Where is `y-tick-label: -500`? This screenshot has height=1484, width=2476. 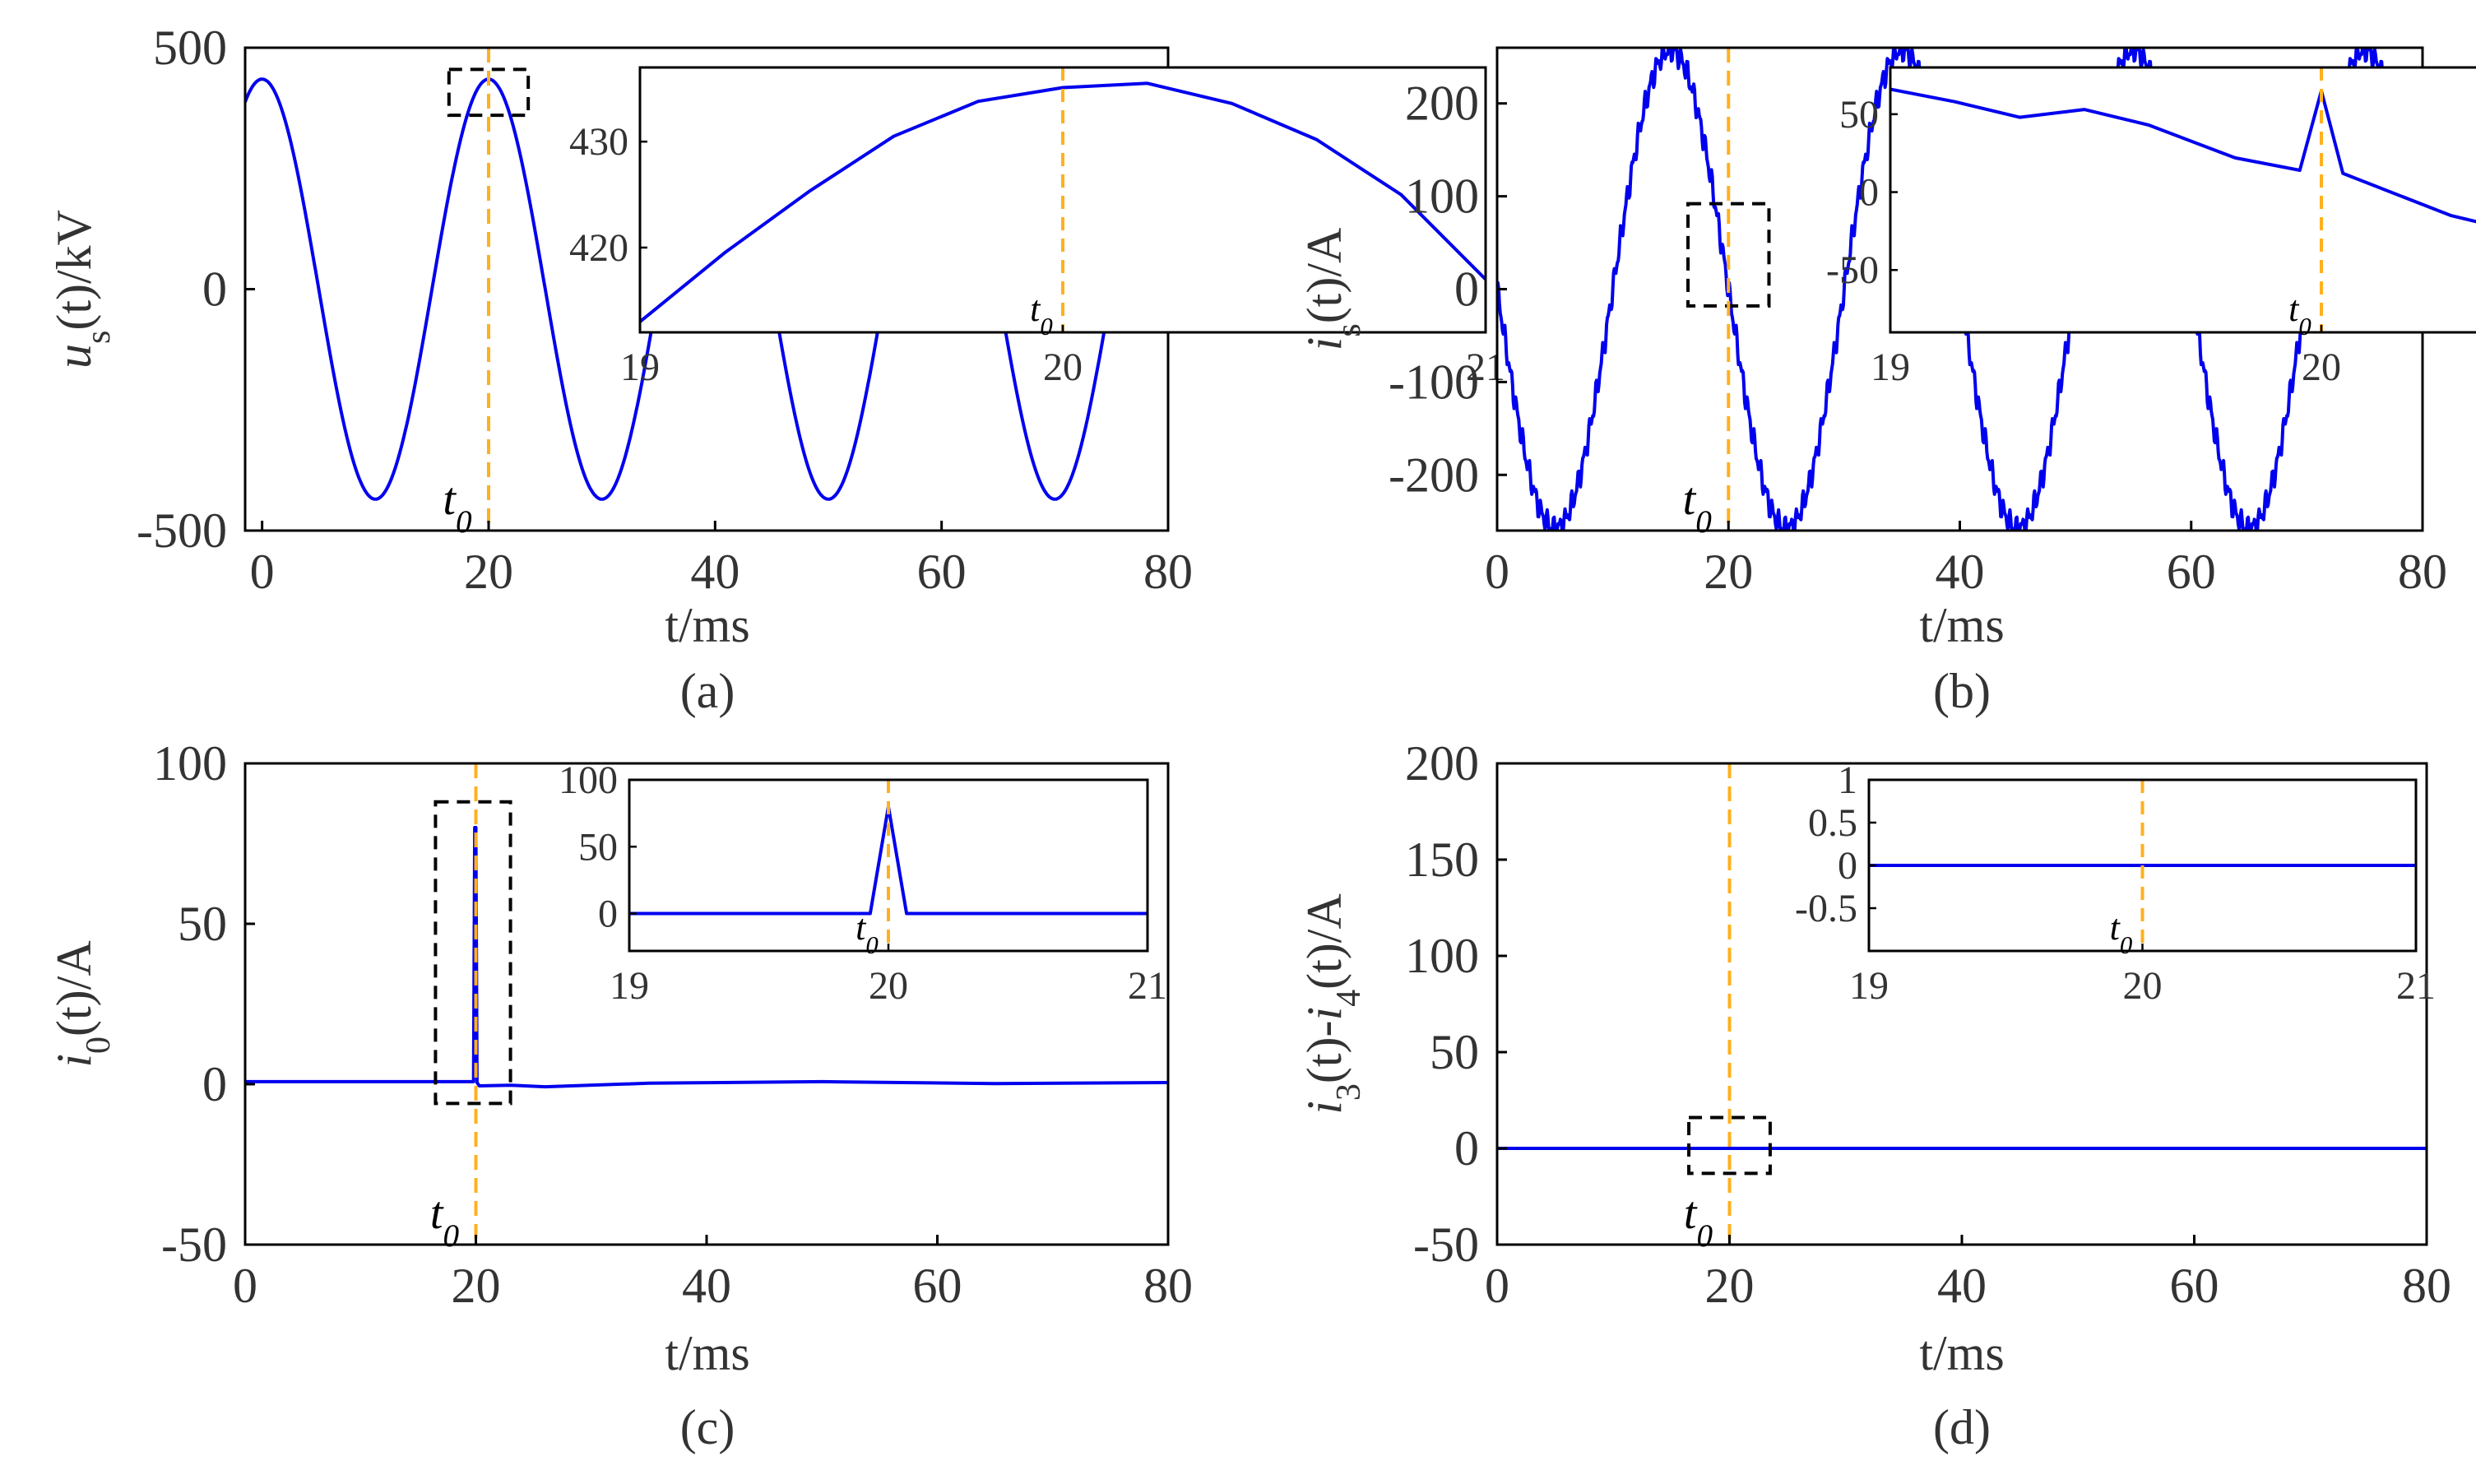 y-tick-label: -500 is located at coordinates (182, 530).